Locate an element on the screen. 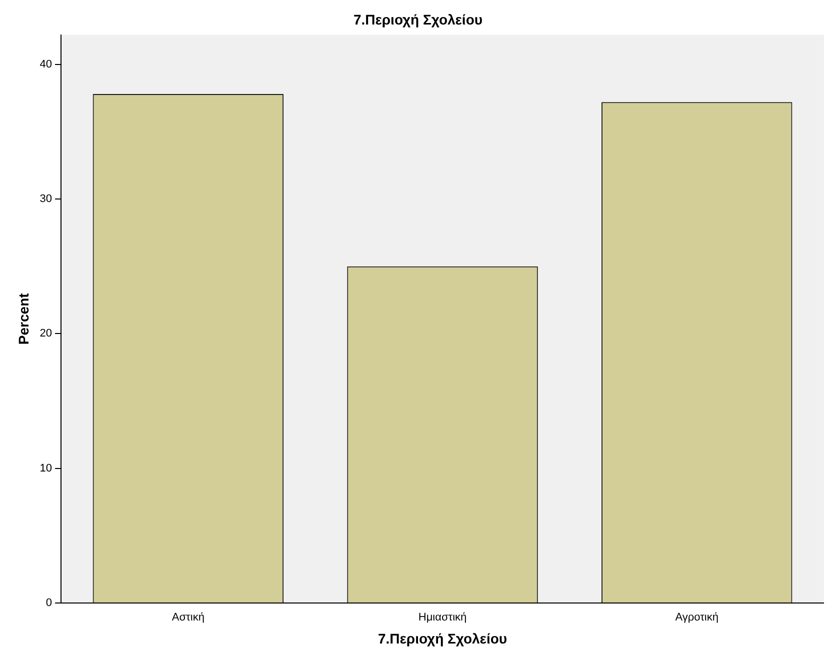 This screenshot has width=832, height=664. y-tick-label: 0 is located at coordinates (49, 603).